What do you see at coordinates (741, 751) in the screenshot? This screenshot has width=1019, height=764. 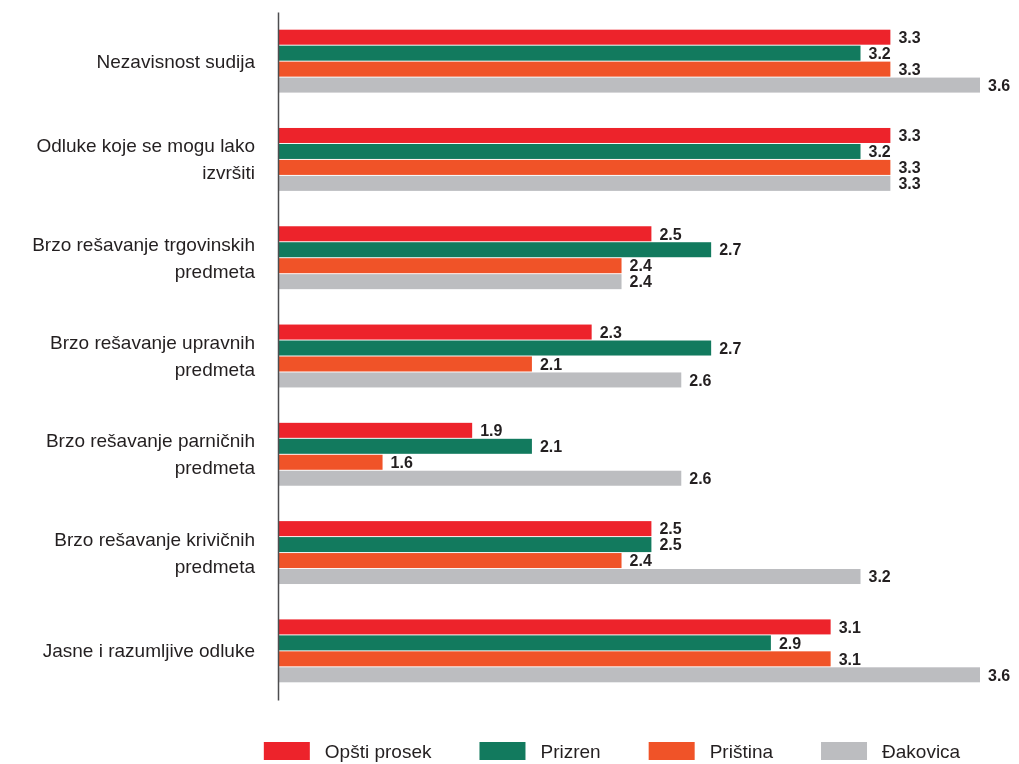 I see `legend-label: Priština` at bounding box center [741, 751].